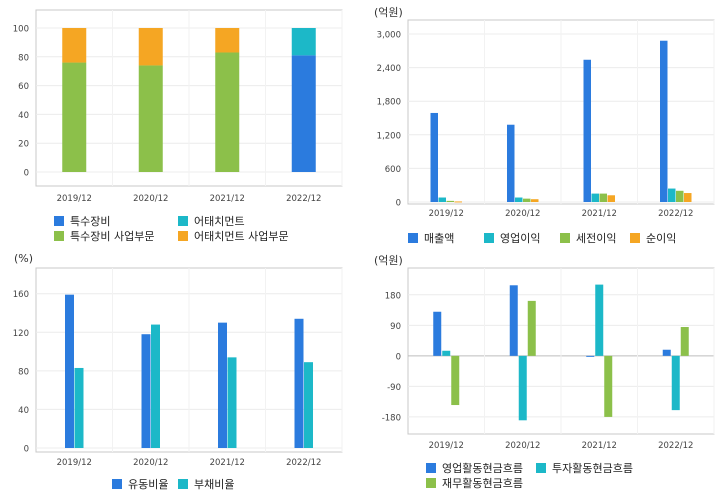 The height and width of the screenshot is (496, 720). Describe the element at coordinates (394, 388) in the screenshot. I see `y-tick-label: -90` at that location.